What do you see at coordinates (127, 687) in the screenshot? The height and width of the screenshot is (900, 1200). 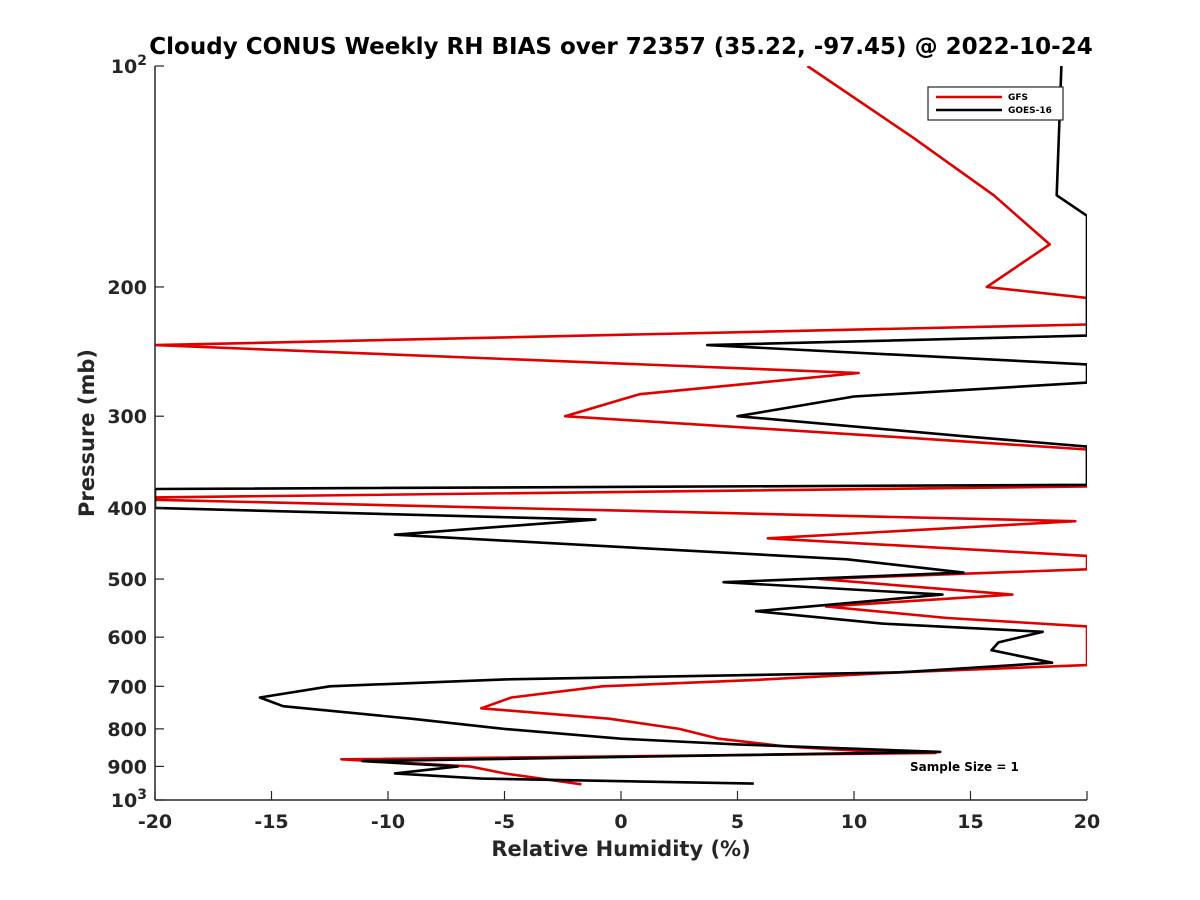 I see `y-tick-label: 700` at bounding box center [127, 687].